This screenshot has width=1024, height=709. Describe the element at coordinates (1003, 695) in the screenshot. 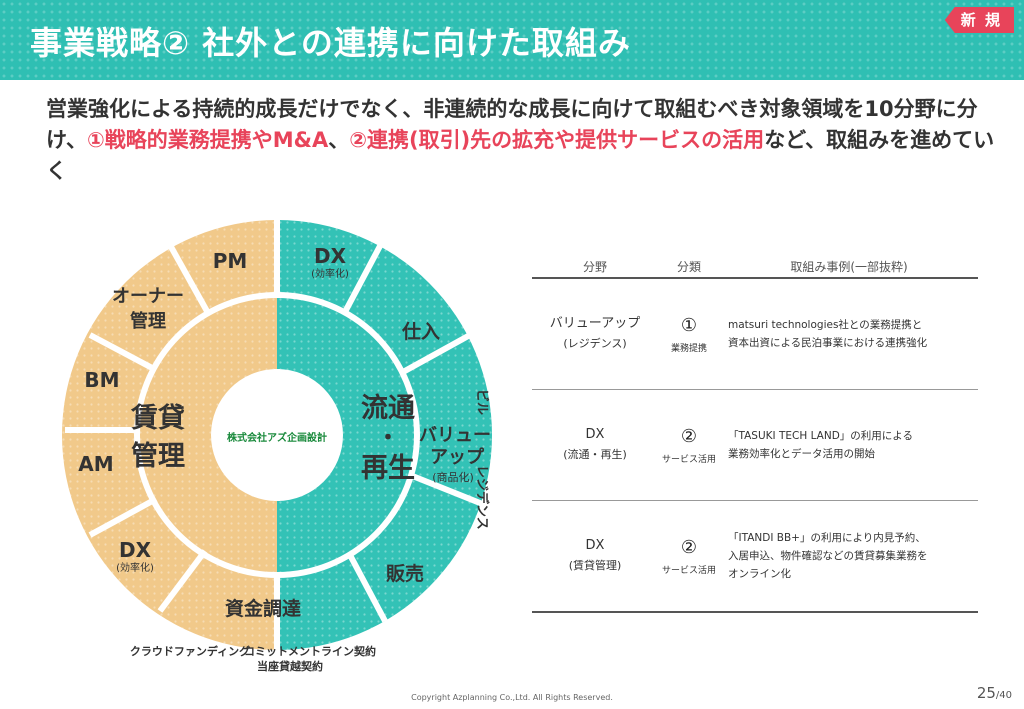

I see `page-total: /40` at that location.